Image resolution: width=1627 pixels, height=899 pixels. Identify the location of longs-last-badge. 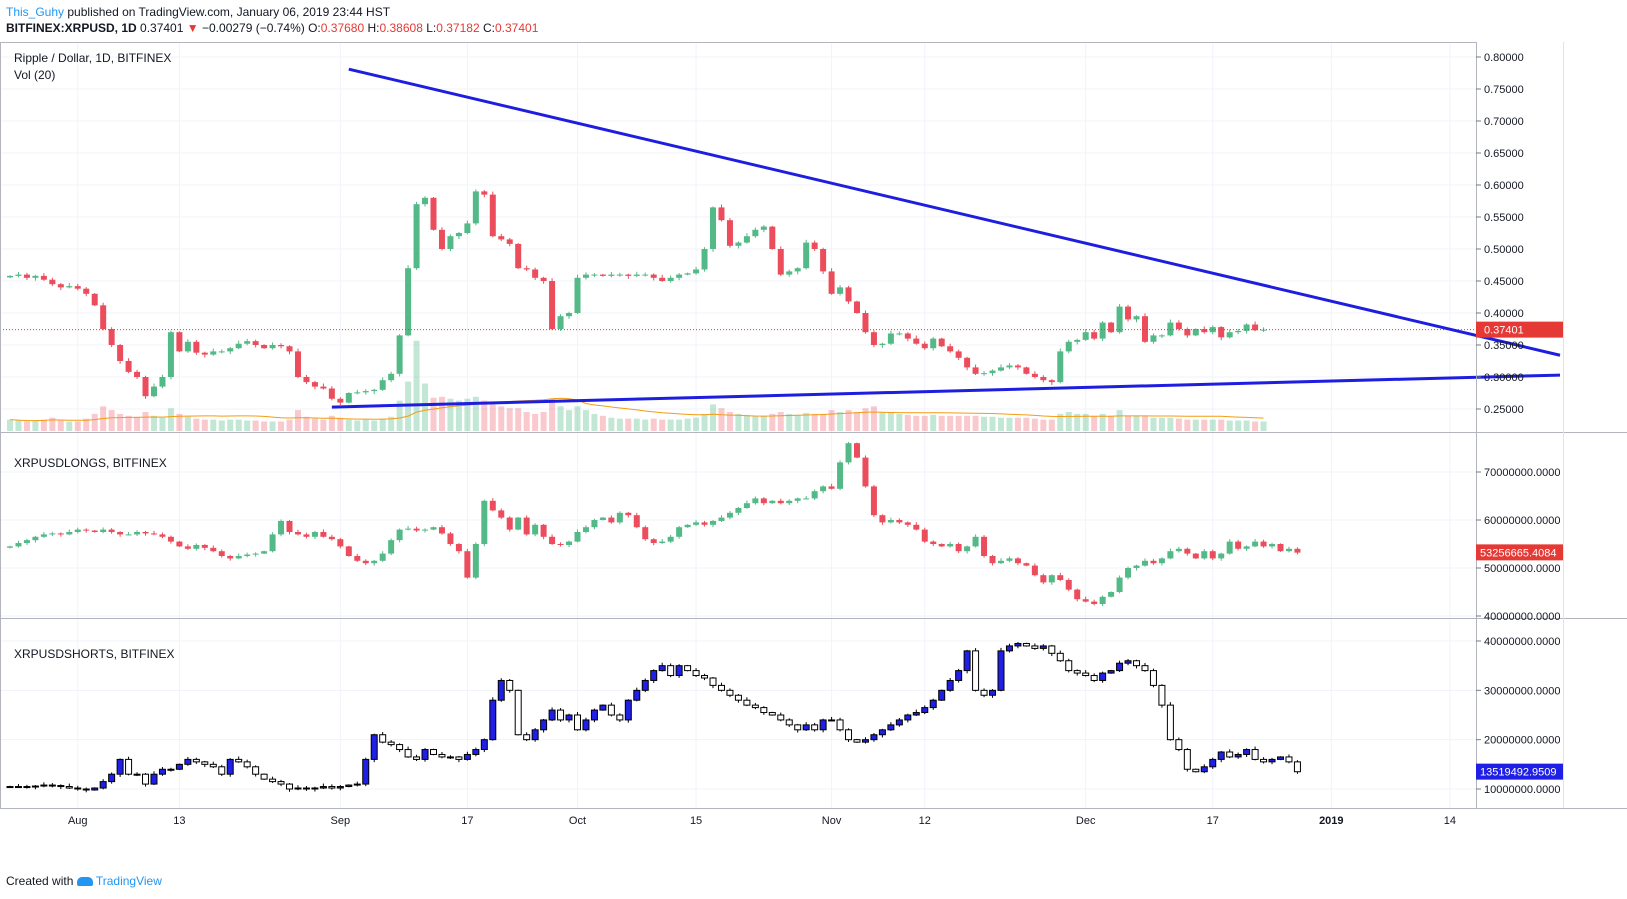
(1519, 552).